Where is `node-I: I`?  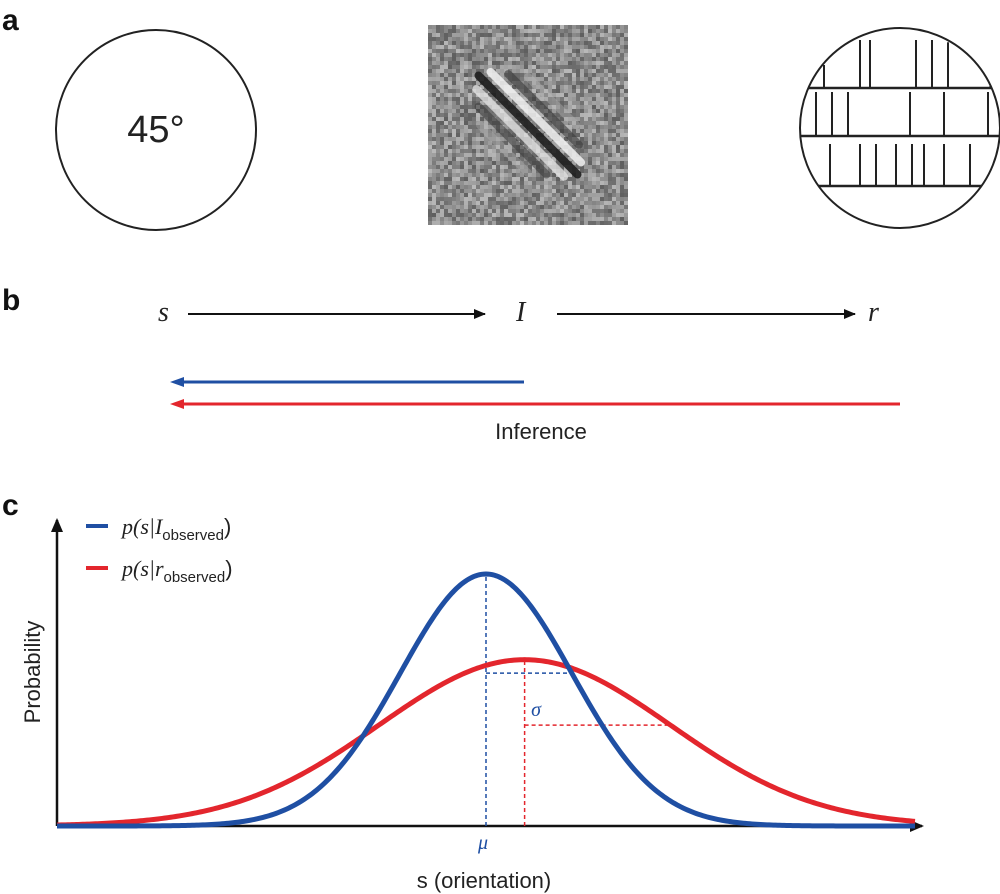
node-I: I is located at coordinates (521, 312).